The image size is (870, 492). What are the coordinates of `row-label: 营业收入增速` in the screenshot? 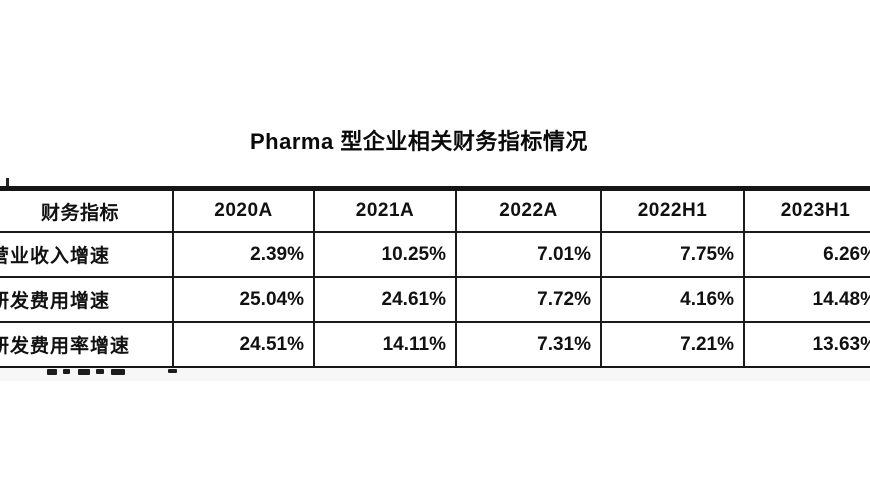 It's located at (87, 254).